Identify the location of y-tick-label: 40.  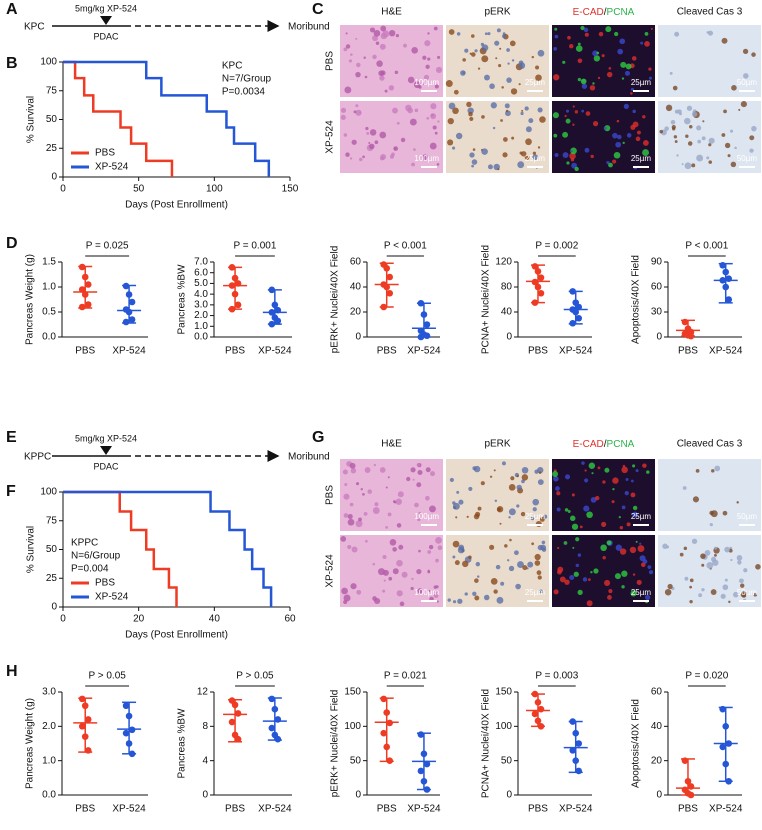
(507, 312).